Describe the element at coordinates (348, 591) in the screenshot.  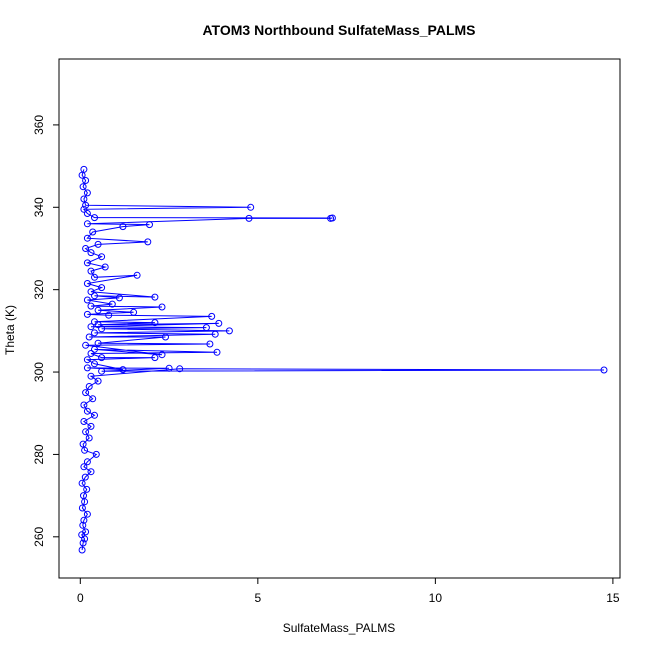
I see `x-axis: 0 5 10 15` at that location.